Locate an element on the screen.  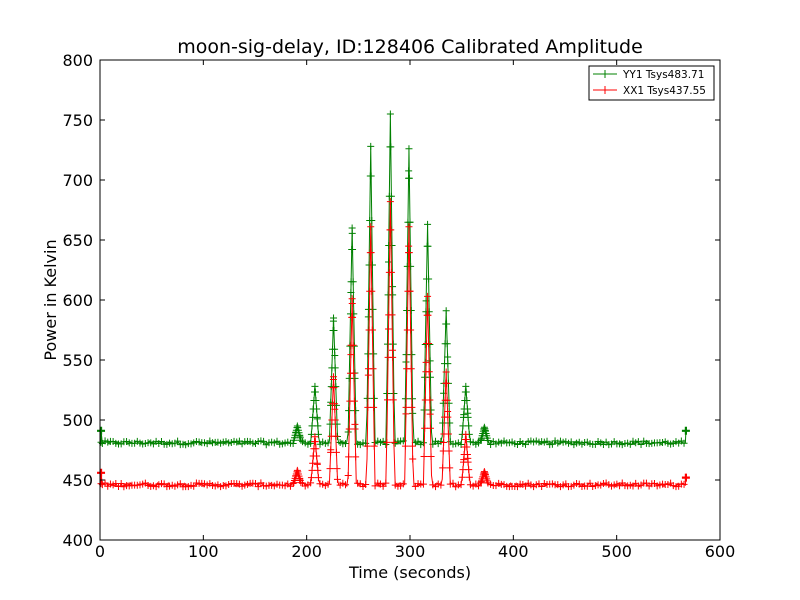
y-tick-label: 700 is located at coordinates (77, 180).